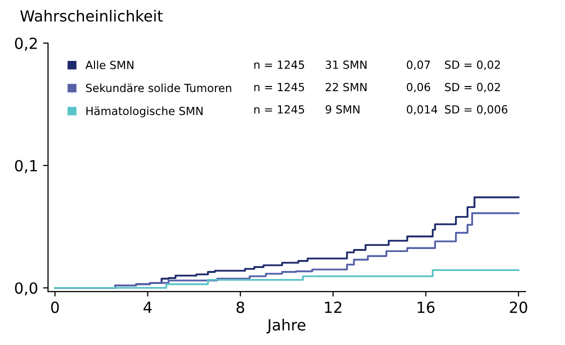 This screenshot has width=565, height=345. What do you see at coordinates (346, 87) in the screenshot?
I see `annotation: 22 SMN` at bounding box center [346, 87].